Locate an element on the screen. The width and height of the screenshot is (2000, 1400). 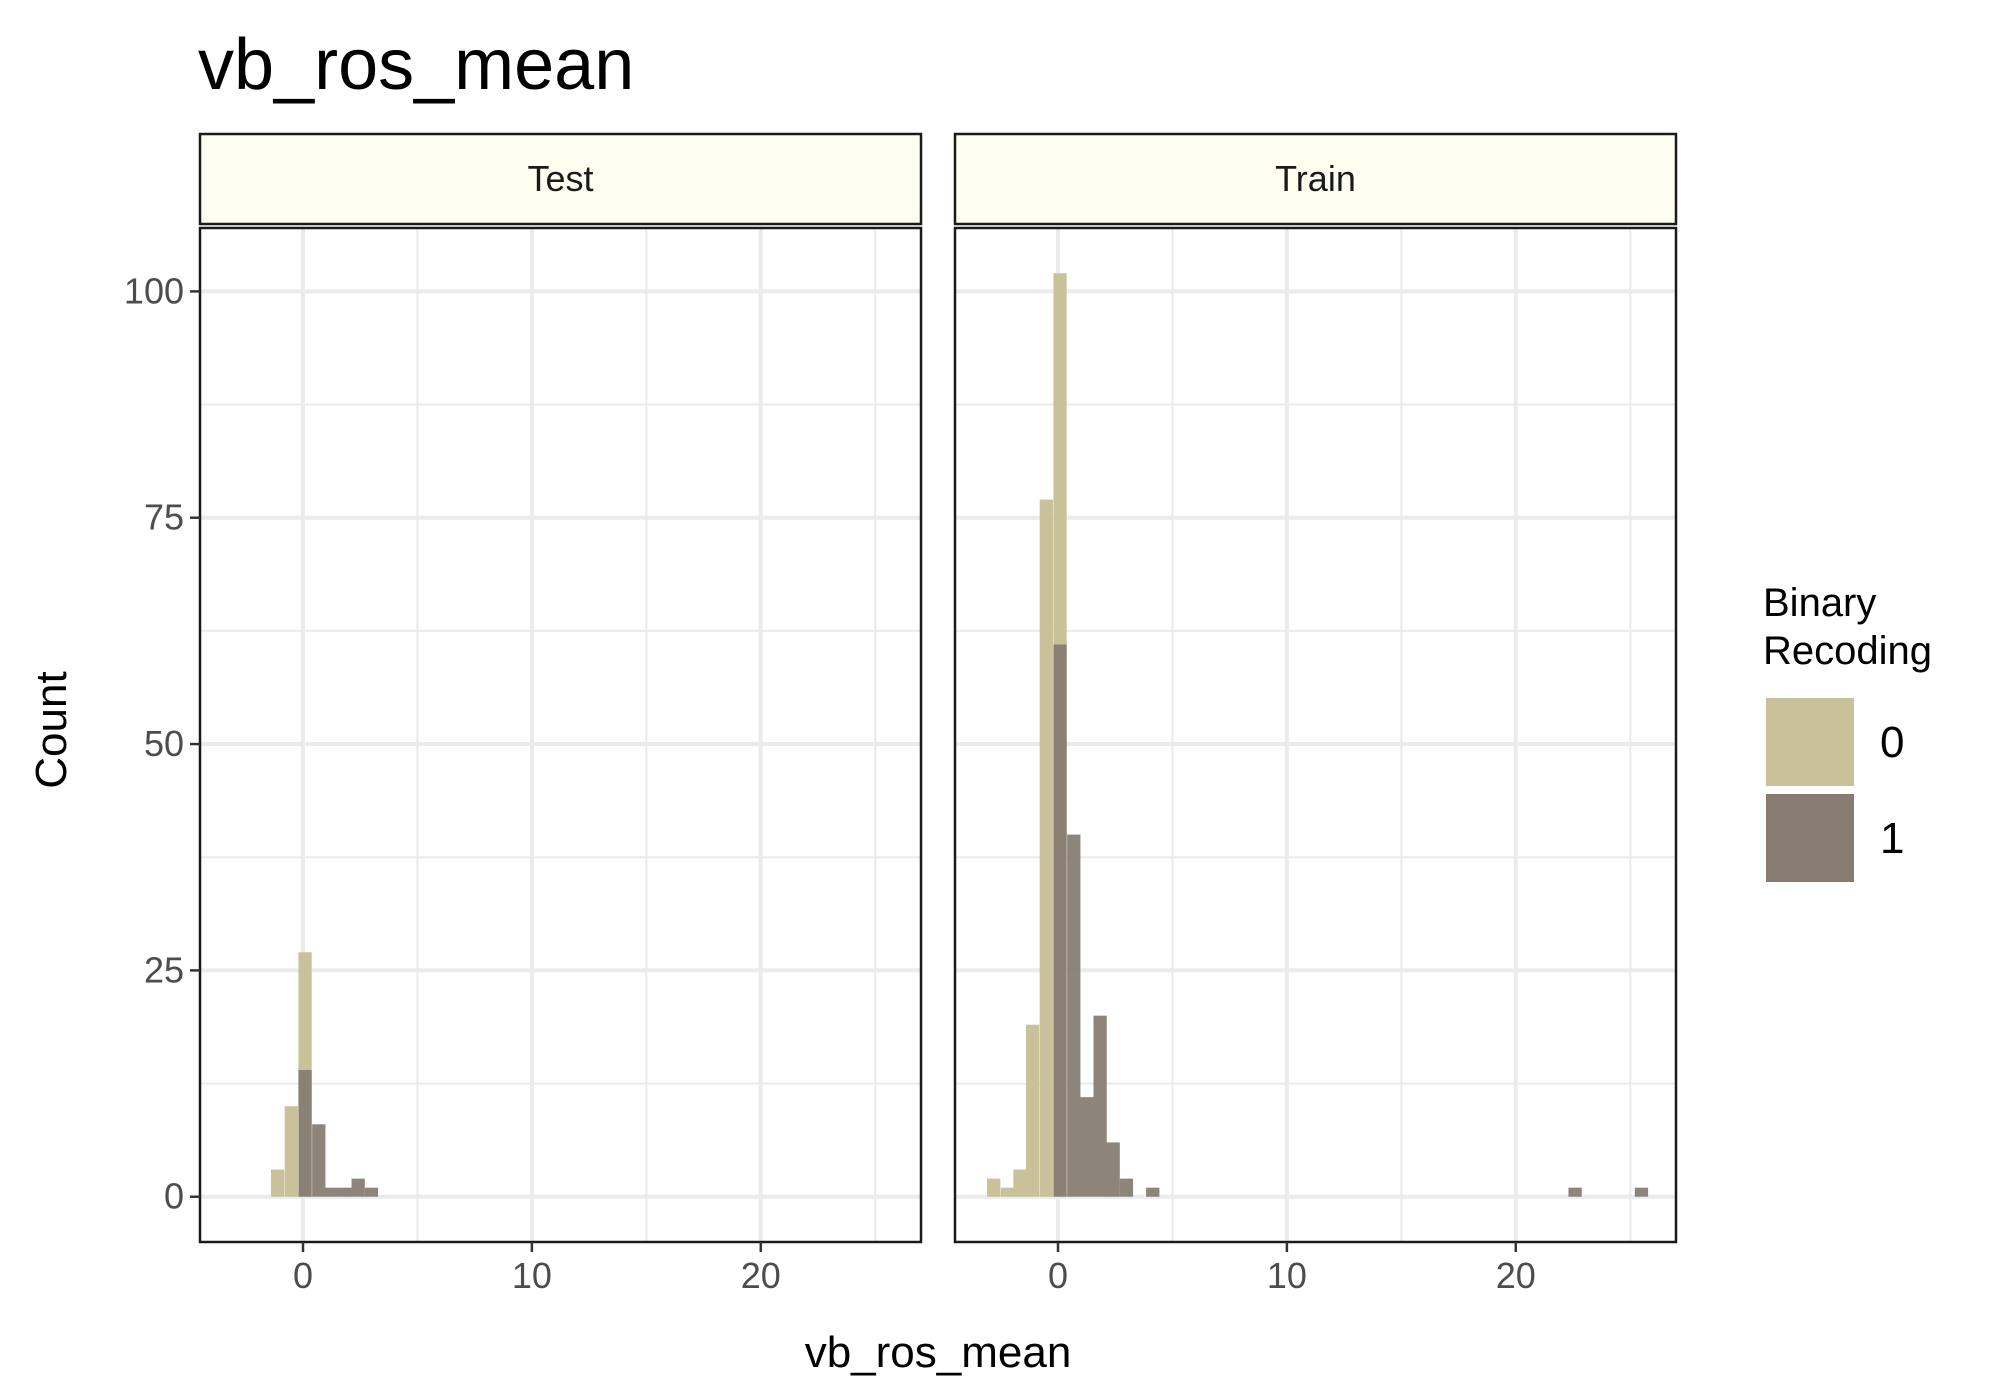
histogram-bars is located at coordinates (324, 1074).